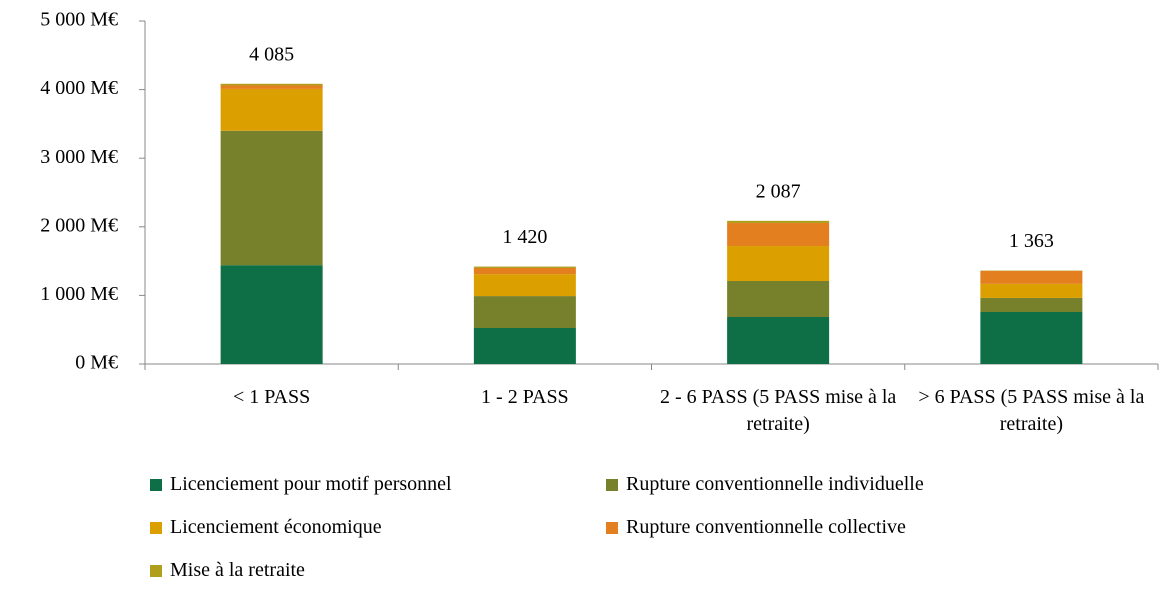 The width and height of the screenshot is (1171, 595). What do you see at coordinates (775, 484) in the screenshot?
I see `legend-label: Rupture conventionnelle individuelle` at bounding box center [775, 484].